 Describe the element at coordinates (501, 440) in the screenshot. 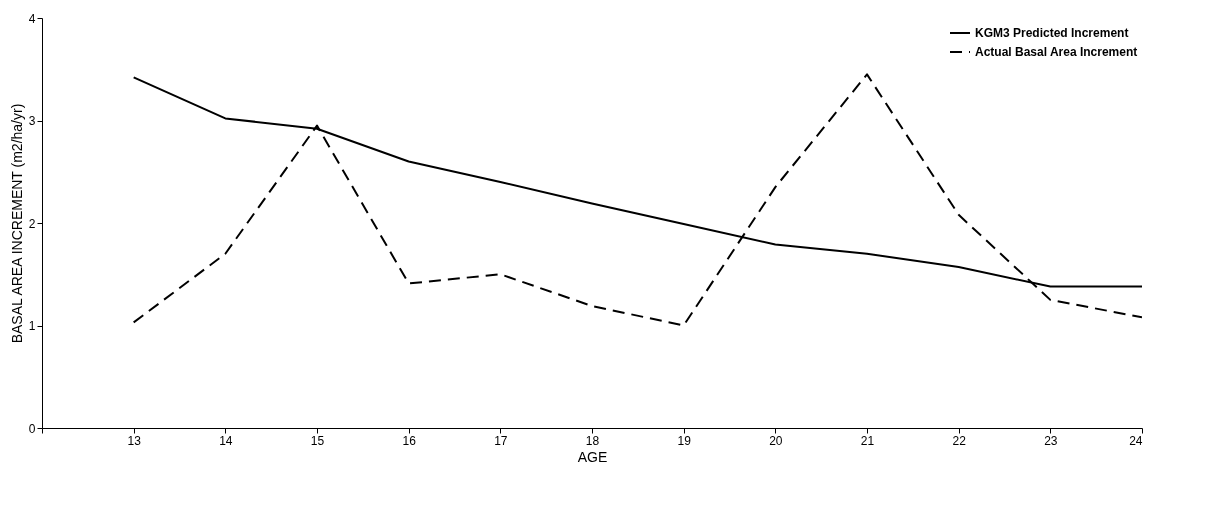

I see `x-tick-label: 17` at that location.